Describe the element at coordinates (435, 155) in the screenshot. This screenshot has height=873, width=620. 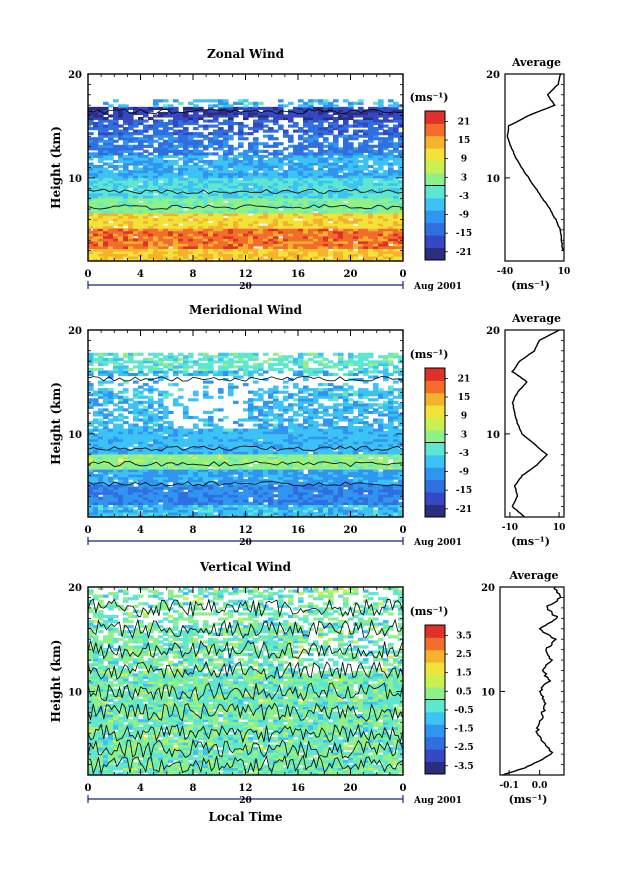
I see `colorbar-segment` at that location.